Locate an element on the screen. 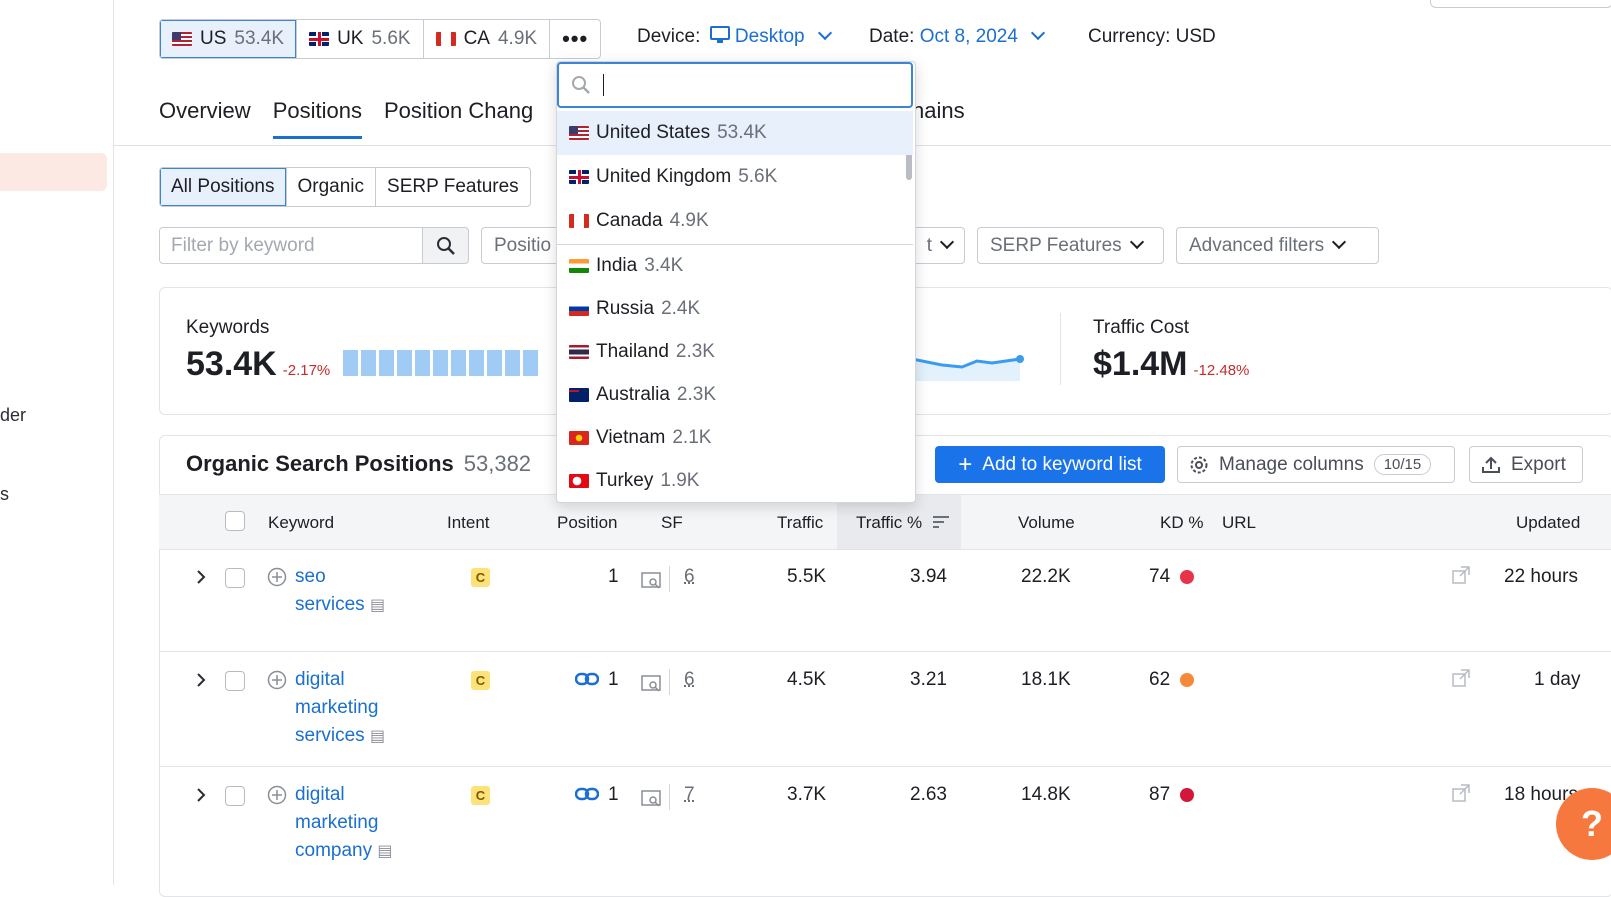  db-tab-uk: UK 5.6K is located at coordinates (360, 39).